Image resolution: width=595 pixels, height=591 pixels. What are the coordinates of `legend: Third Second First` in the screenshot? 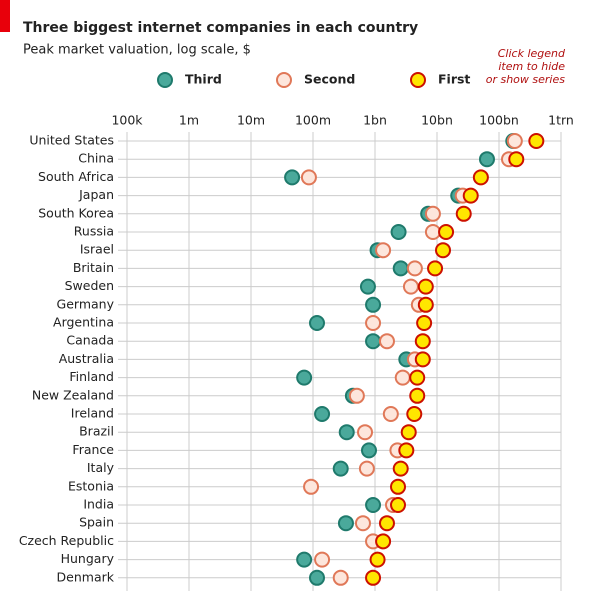 It's located at (313, 80).